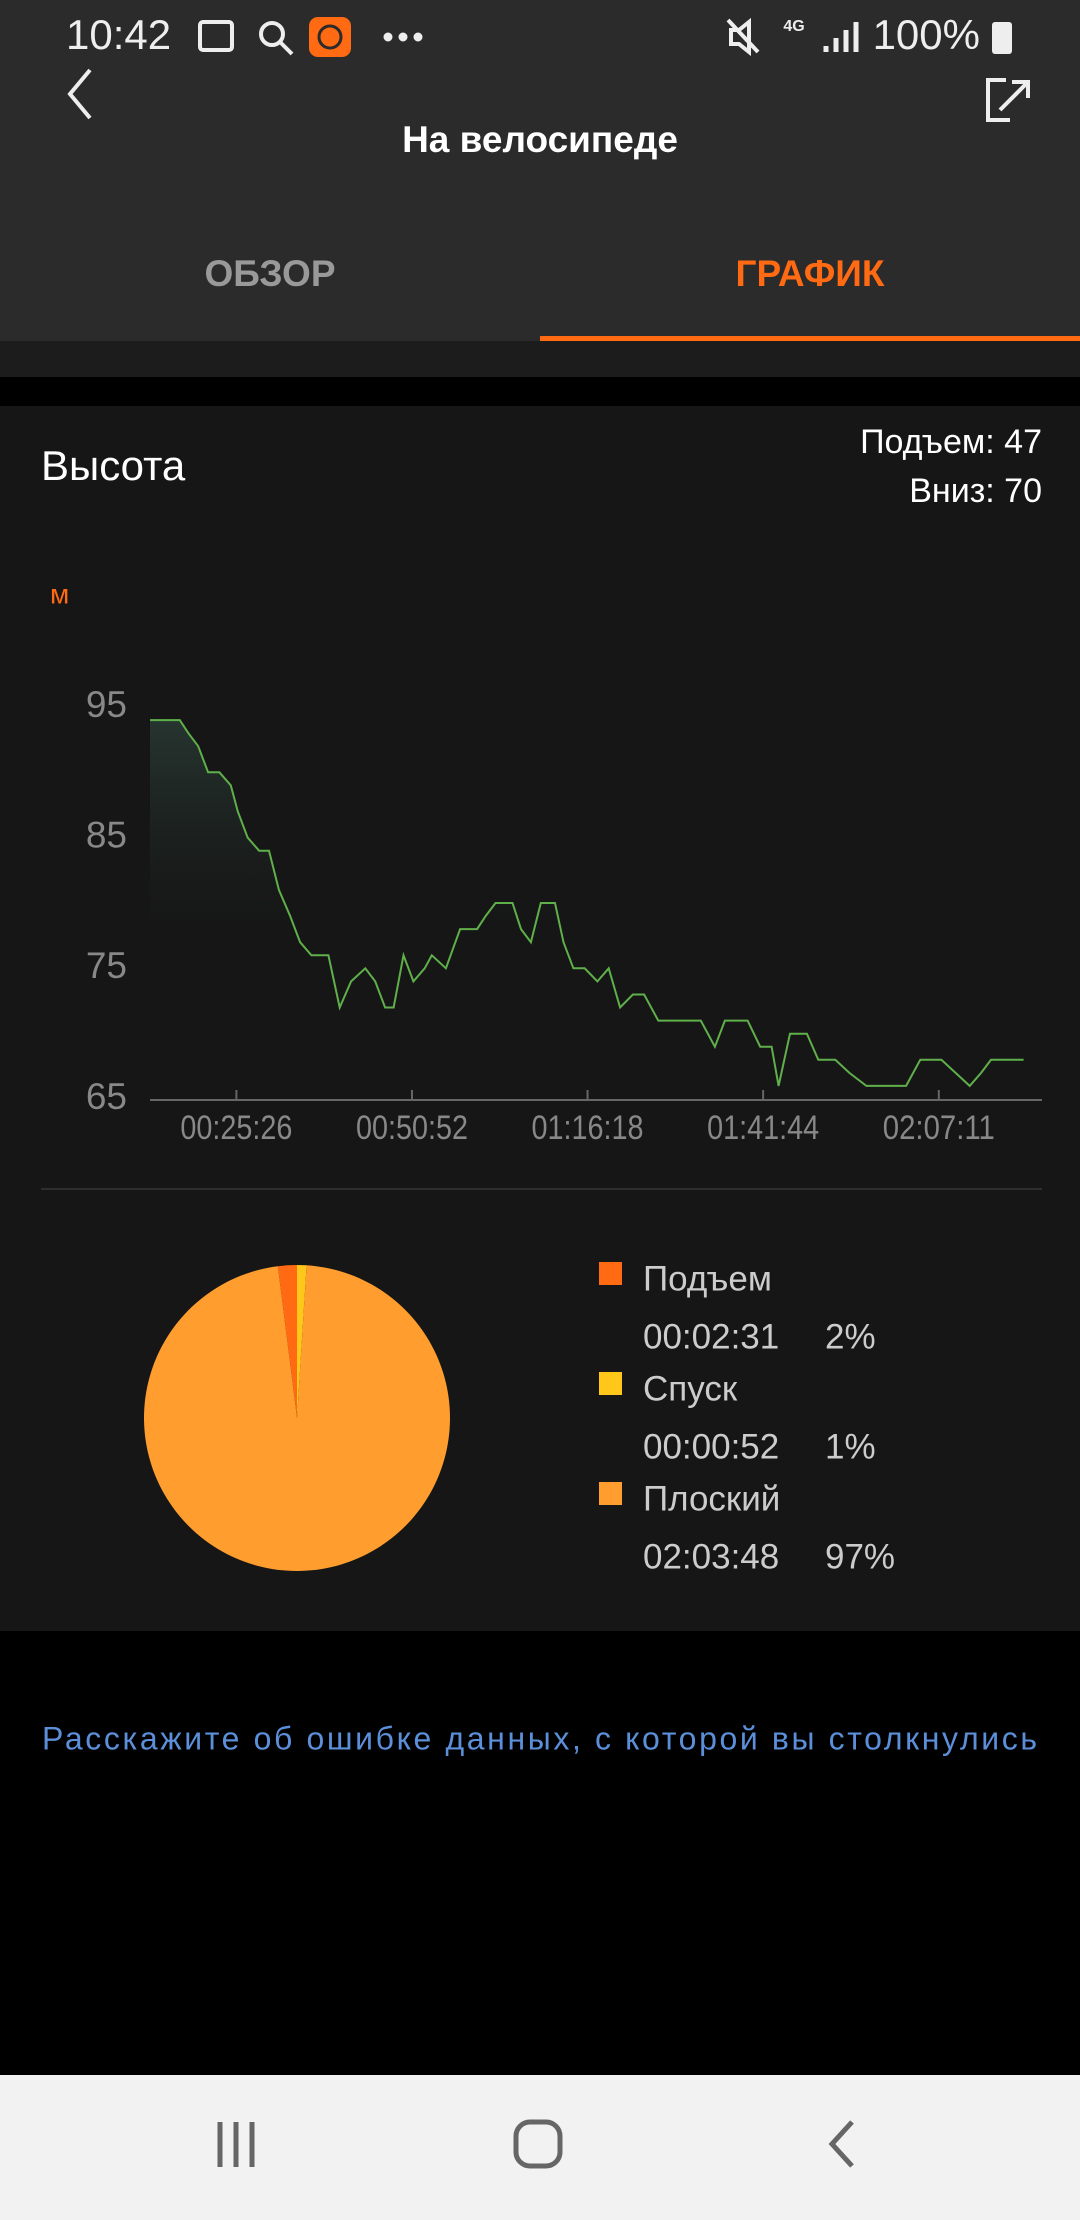  What do you see at coordinates (711, 1446) in the screenshot?
I see `legend-time: 00:00:52` at bounding box center [711, 1446].